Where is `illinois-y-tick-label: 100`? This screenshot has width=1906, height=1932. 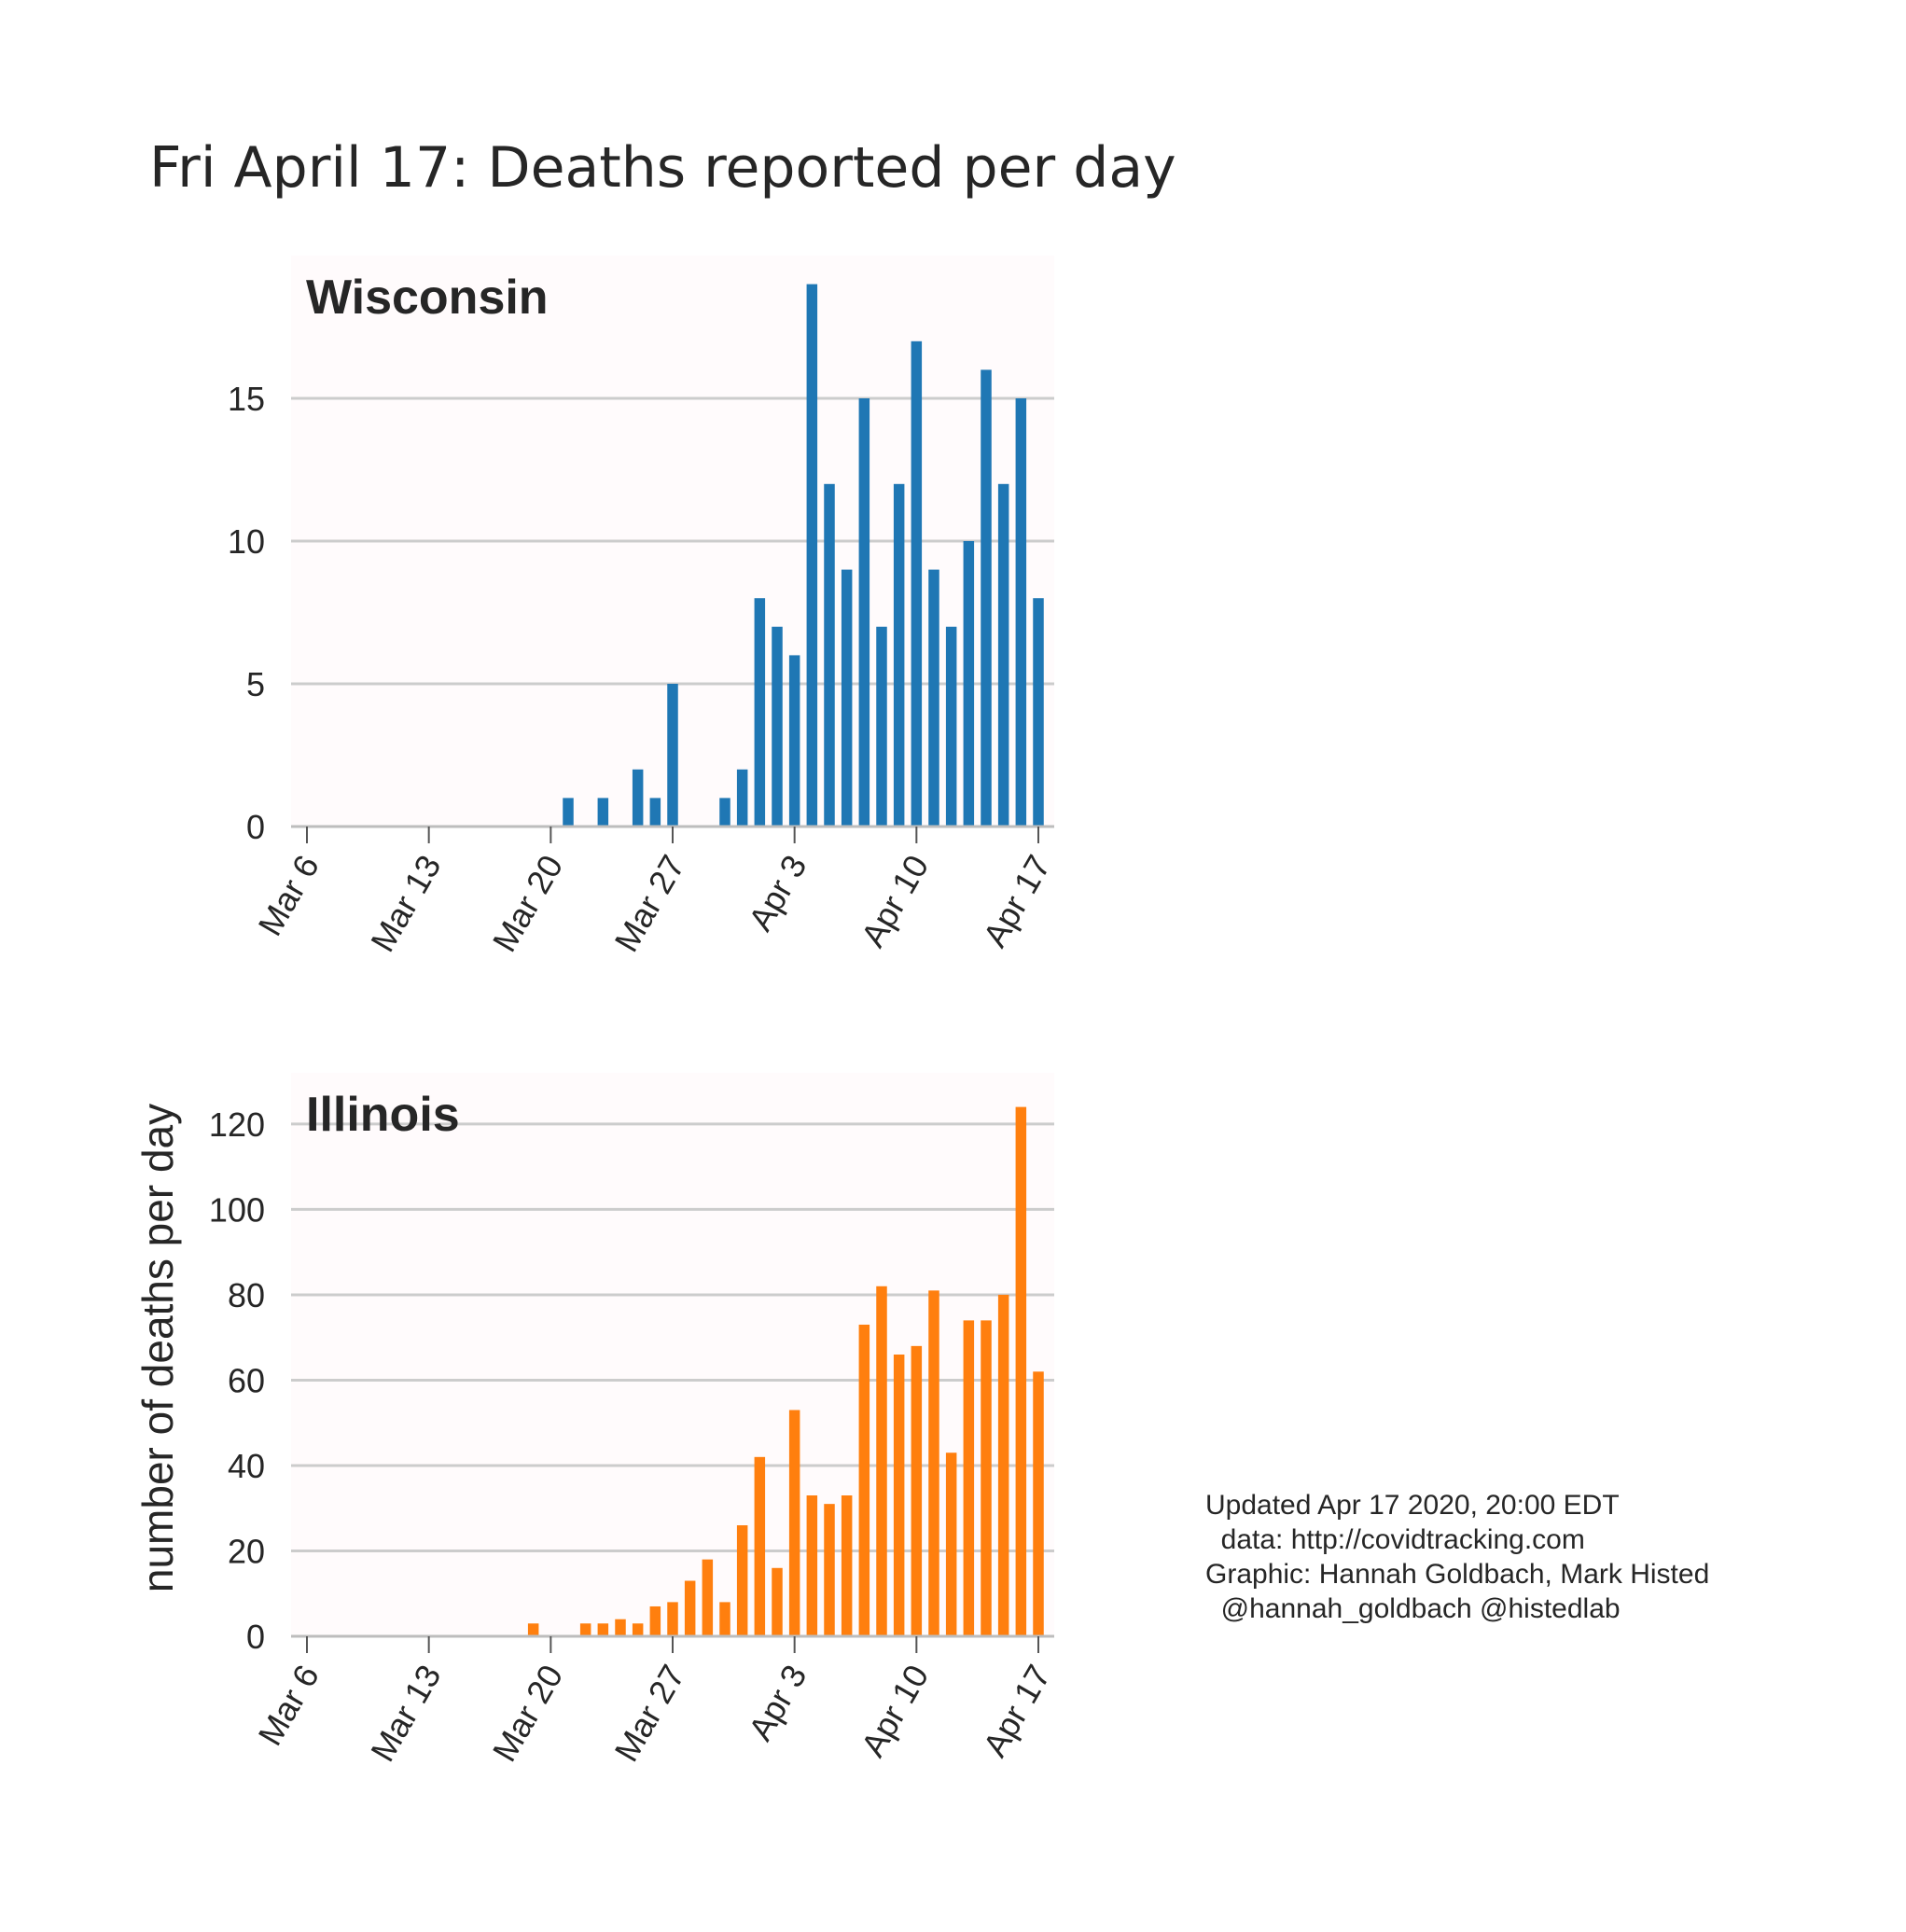 illinois-y-tick-label: 100 is located at coordinates (237, 1210).